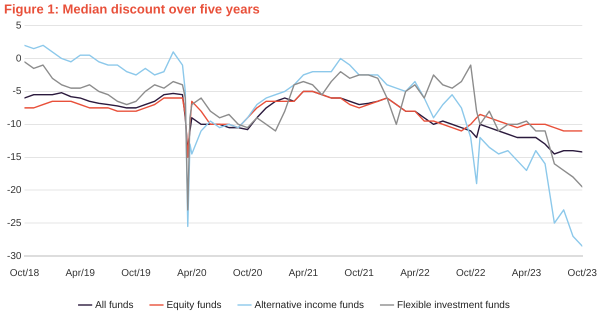 The height and width of the screenshot is (330, 600). What do you see at coordinates (14, 124) in the screenshot?
I see `y-tick-label: -10` at bounding box center [14, 124].